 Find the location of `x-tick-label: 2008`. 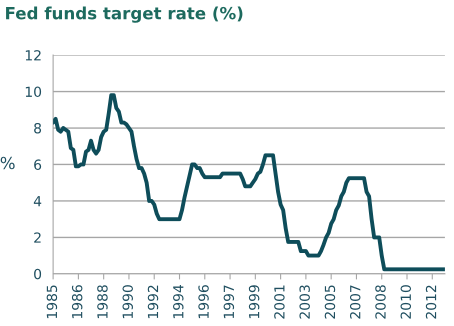

x-tick-label: 2008 is located at coordinates (380, 302).